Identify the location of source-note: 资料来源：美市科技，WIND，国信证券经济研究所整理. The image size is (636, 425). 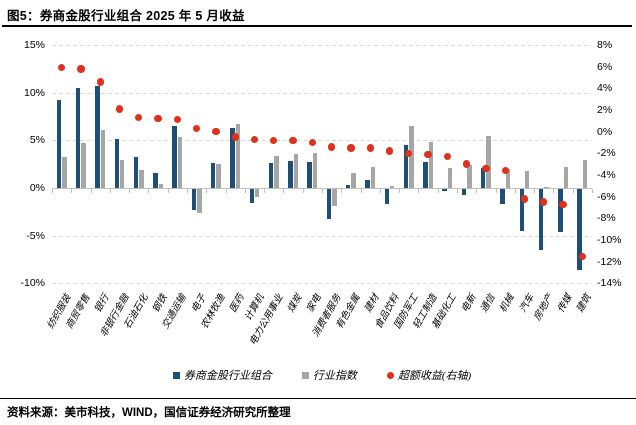
(149, 413).